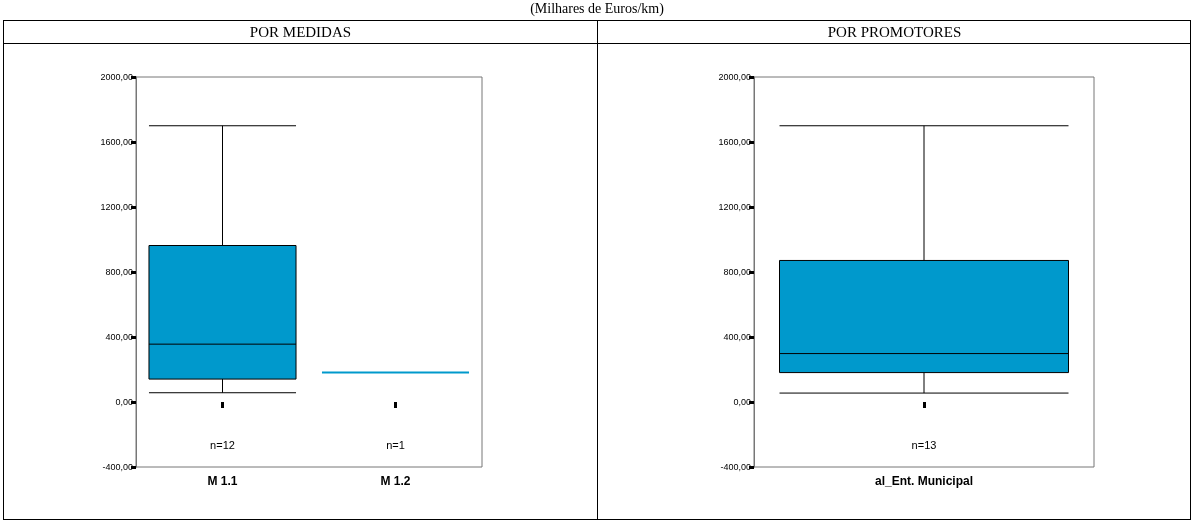 This screenshot has width=1194, height=526. Describe the element at coordinates (924, 445) in the screenshot. I see `annotation: n=13` at that location.